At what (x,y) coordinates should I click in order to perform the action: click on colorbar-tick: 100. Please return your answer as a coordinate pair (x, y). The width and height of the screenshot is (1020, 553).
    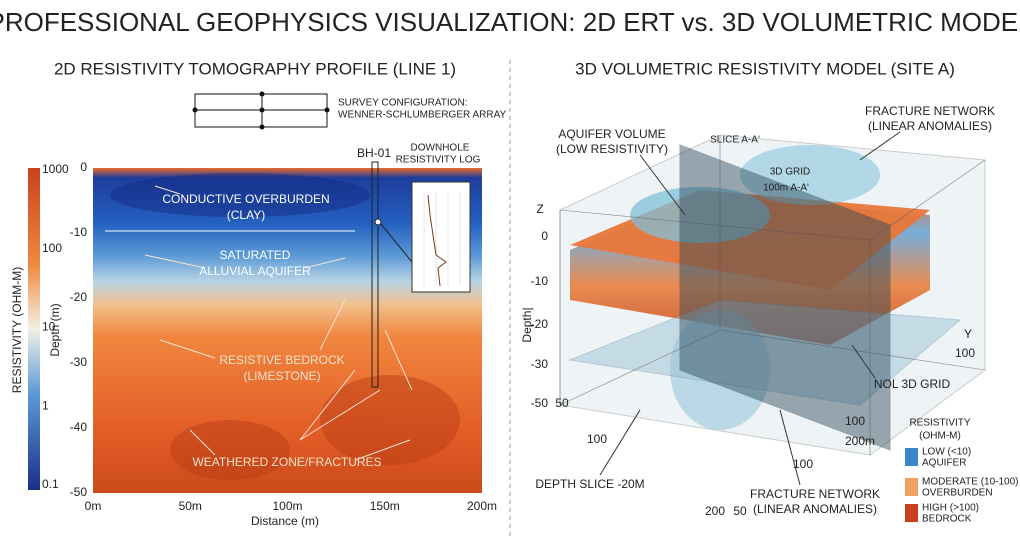
    Looking at the image, I should click on (52, 248).